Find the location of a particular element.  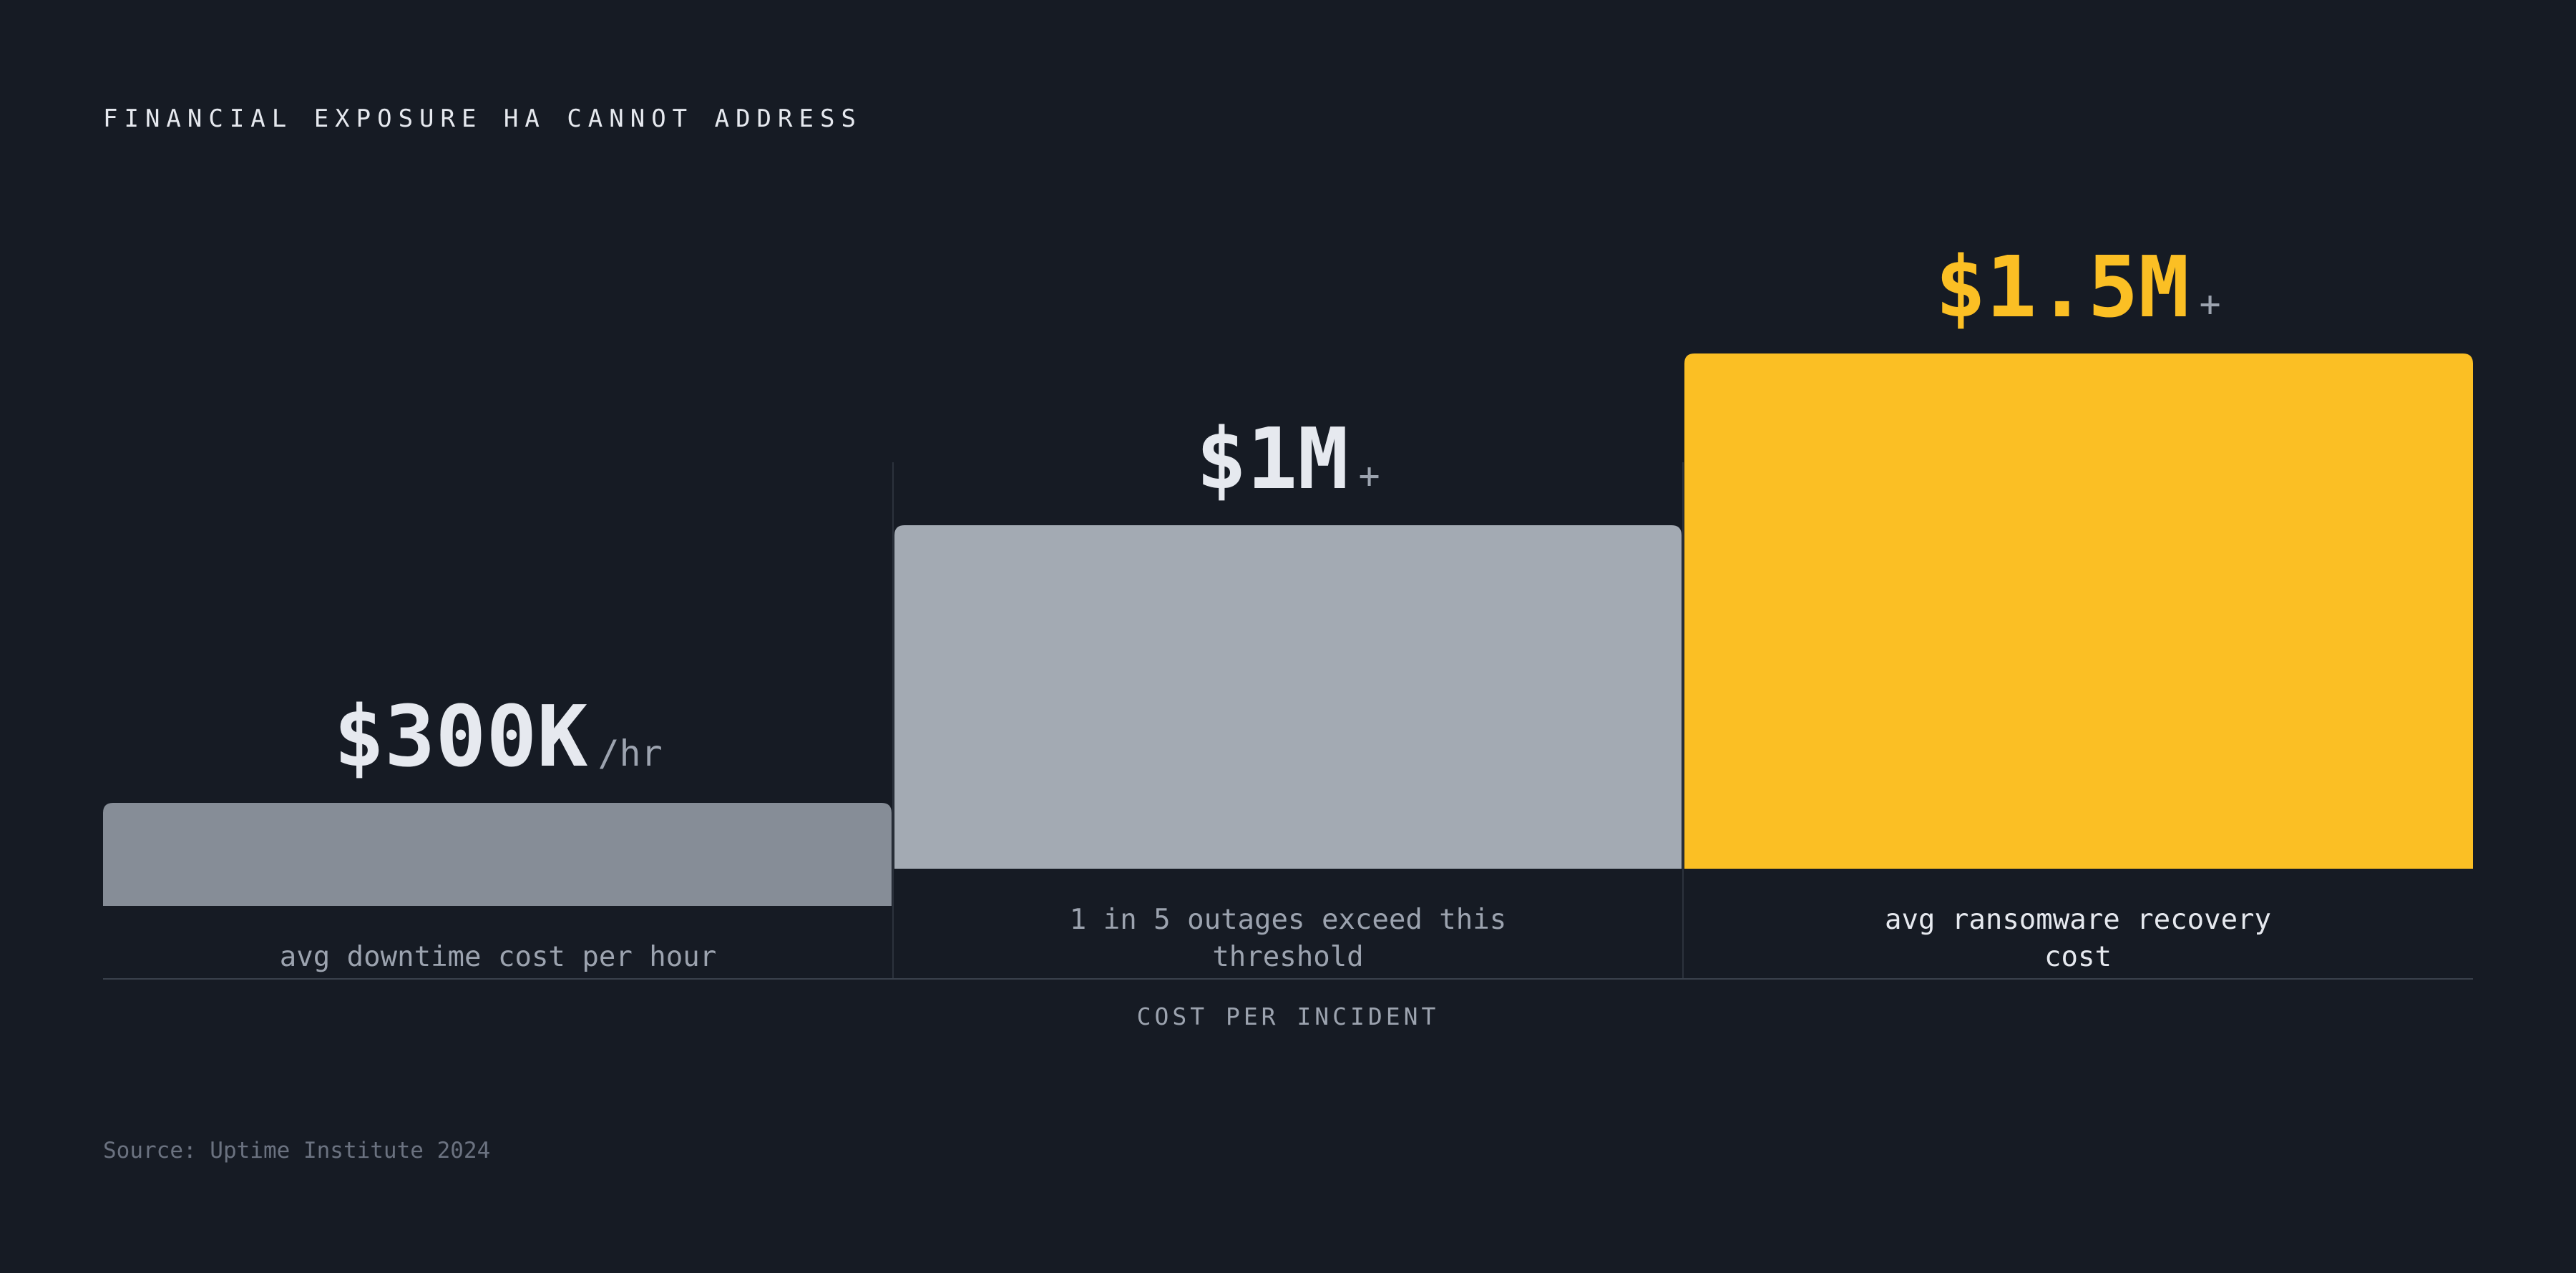

category-label: threshold is located at coordinates (1287, 957).